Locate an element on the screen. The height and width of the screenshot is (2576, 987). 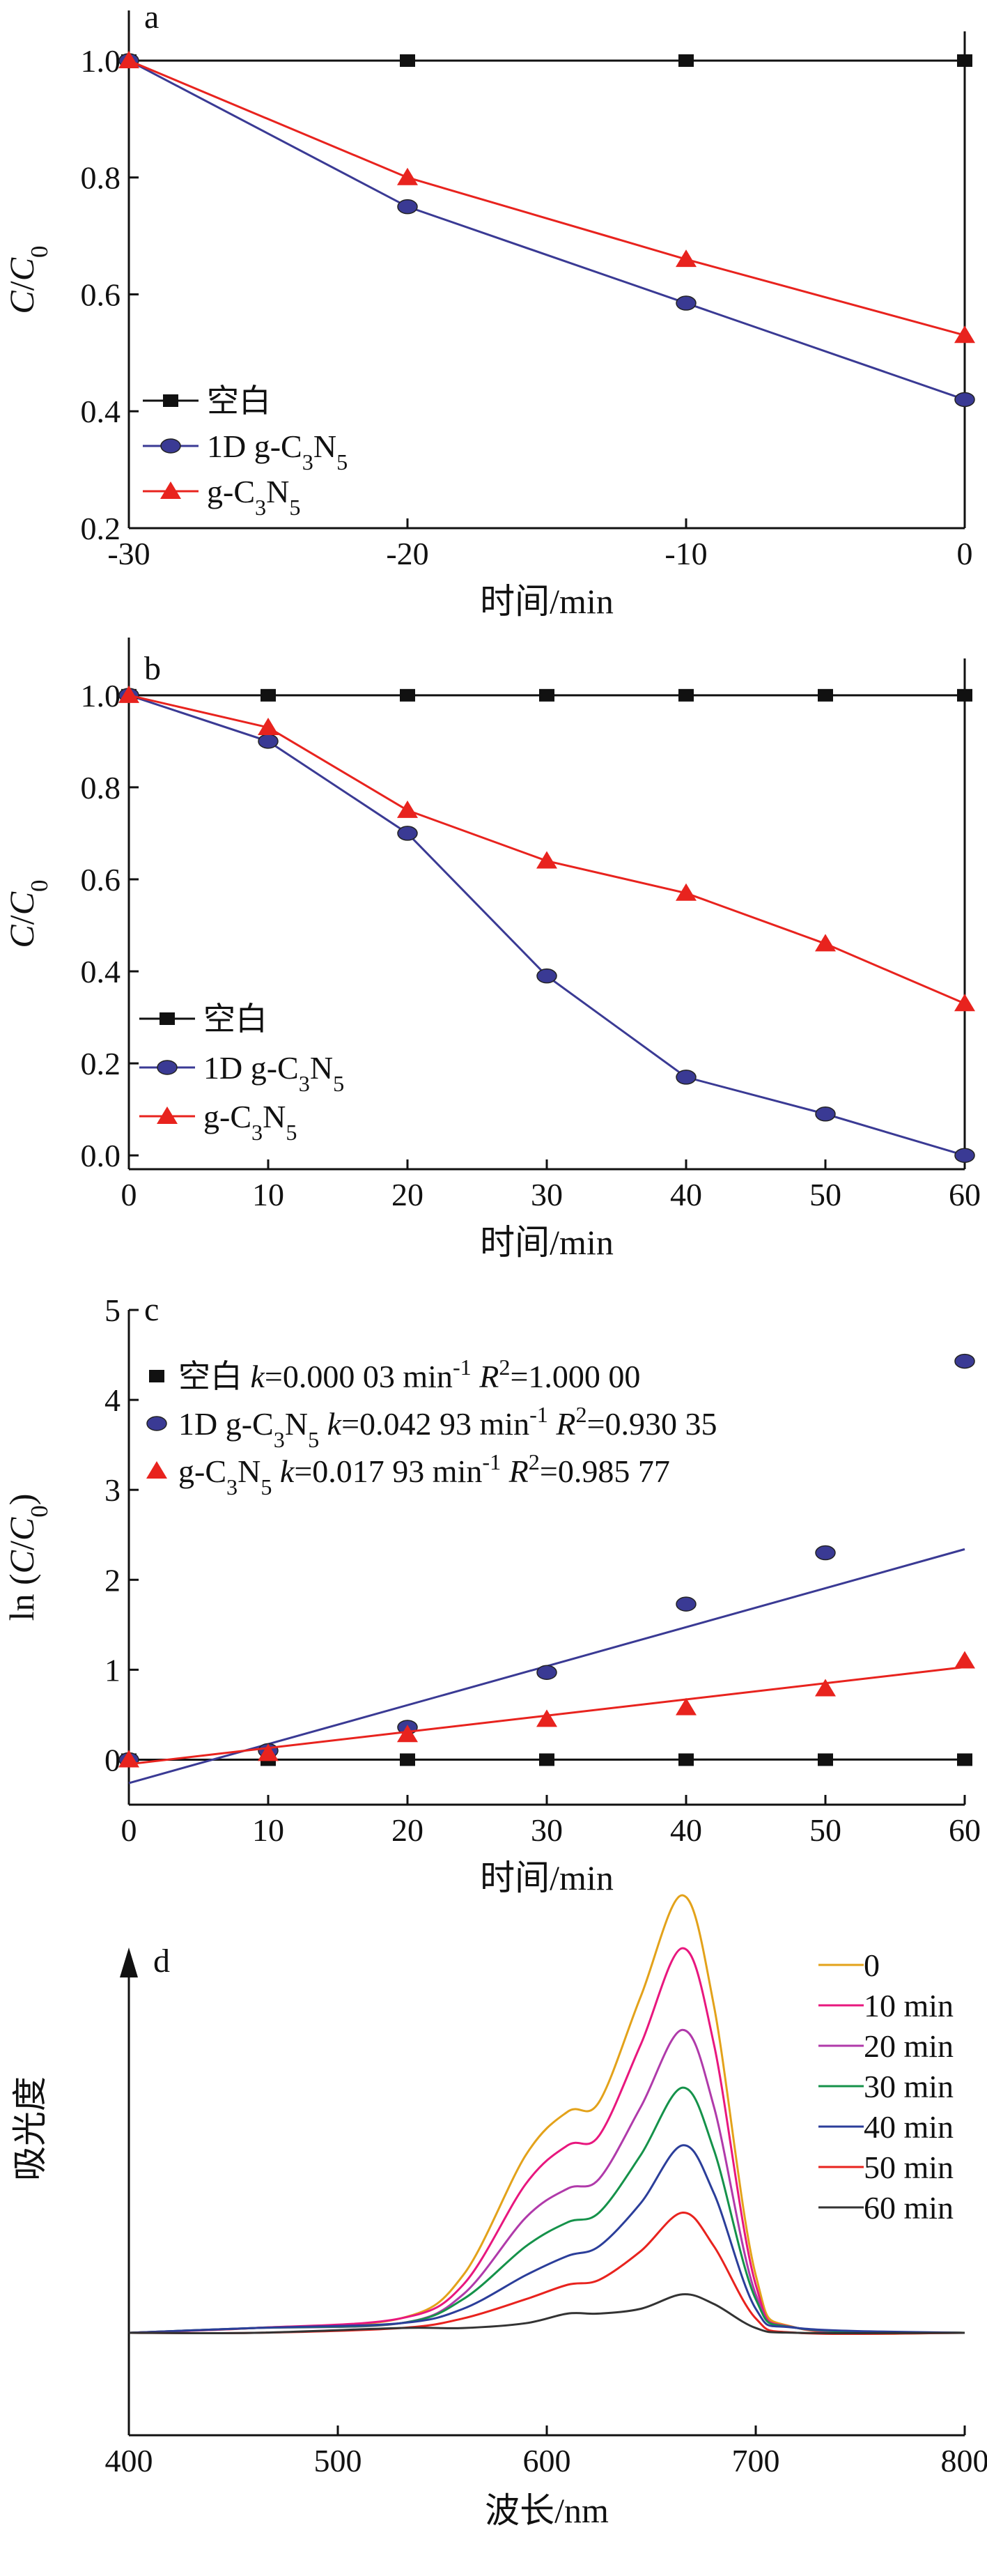
series-空白 is located at coordinates (546, 695).